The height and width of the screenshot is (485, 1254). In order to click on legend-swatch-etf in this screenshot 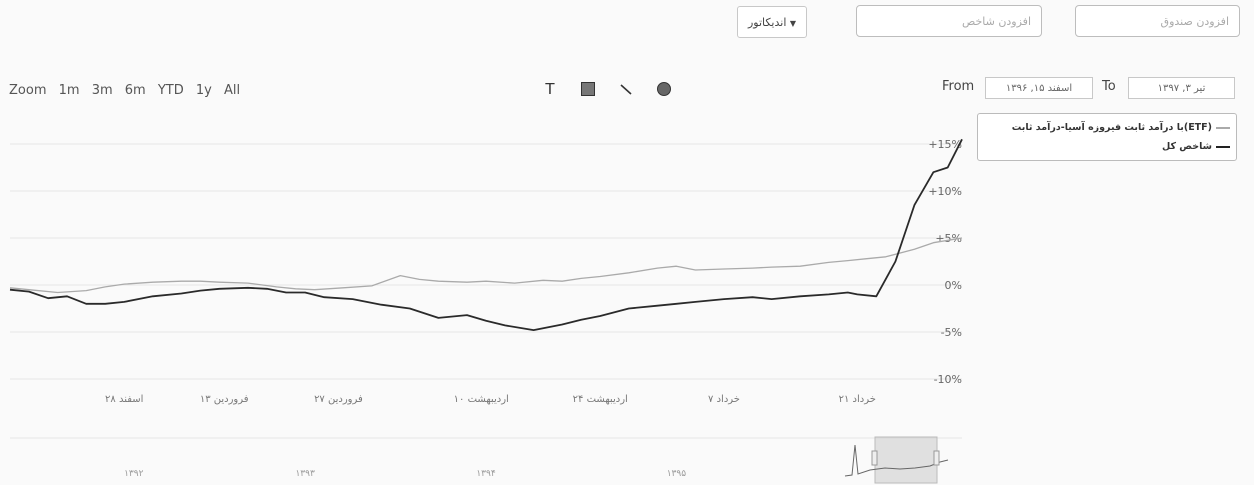, I will do `click(1223, 127)`.